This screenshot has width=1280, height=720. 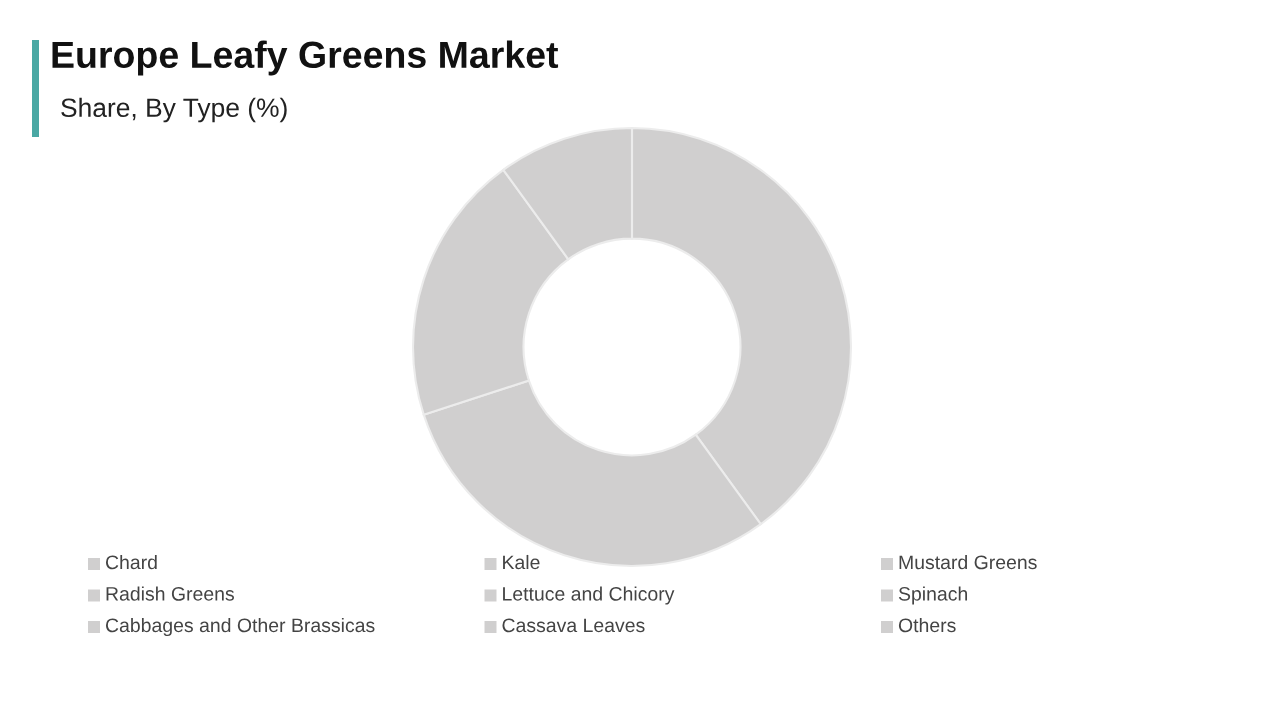 What do you see at coordinates (573, 625) in the screenshot?
I see `legend-label: Cassava Leaves` at bounding box center [573, 625].